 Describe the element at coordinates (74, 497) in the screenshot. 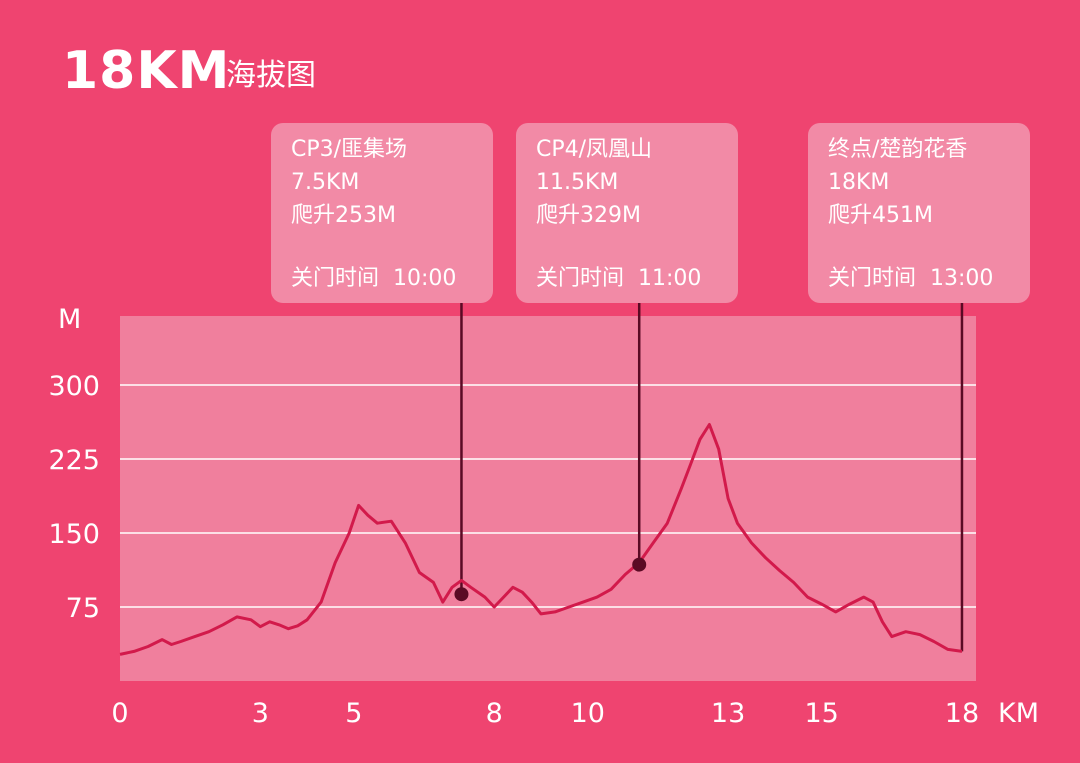

I see `y-axis: 75 150 225 300` at that location.